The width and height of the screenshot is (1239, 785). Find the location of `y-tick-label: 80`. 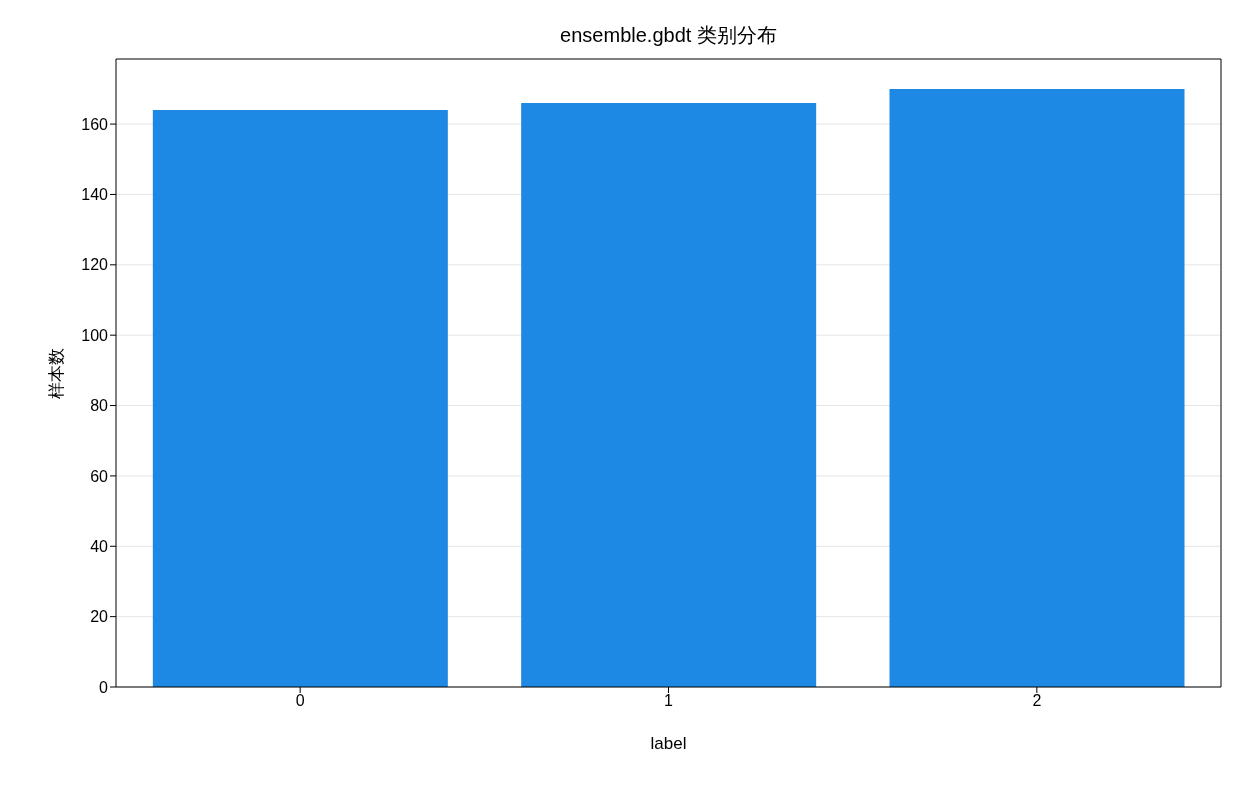

y-tick-label: 80 is located at coordinates (99, 406).